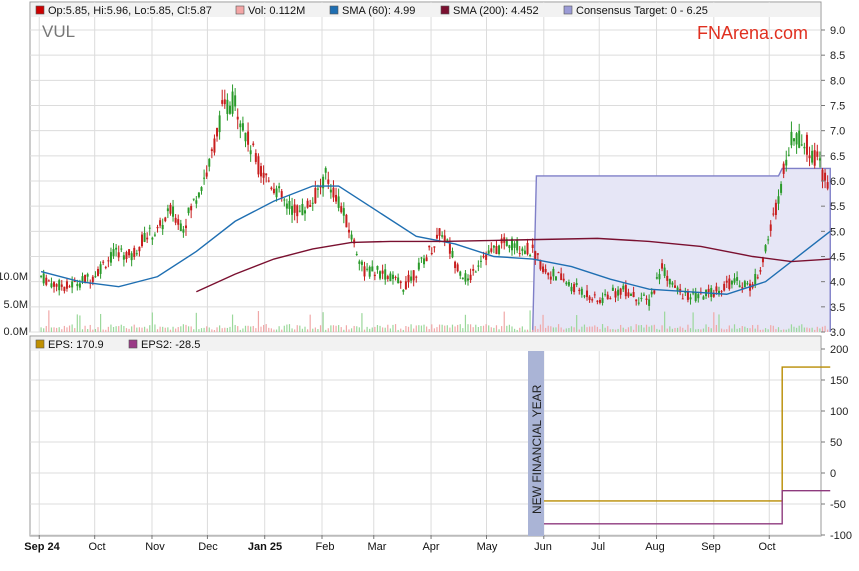  Describe the element at coordinates (837, 107) in the screenshot. I see `price-tick-label: 7.5` at that location.